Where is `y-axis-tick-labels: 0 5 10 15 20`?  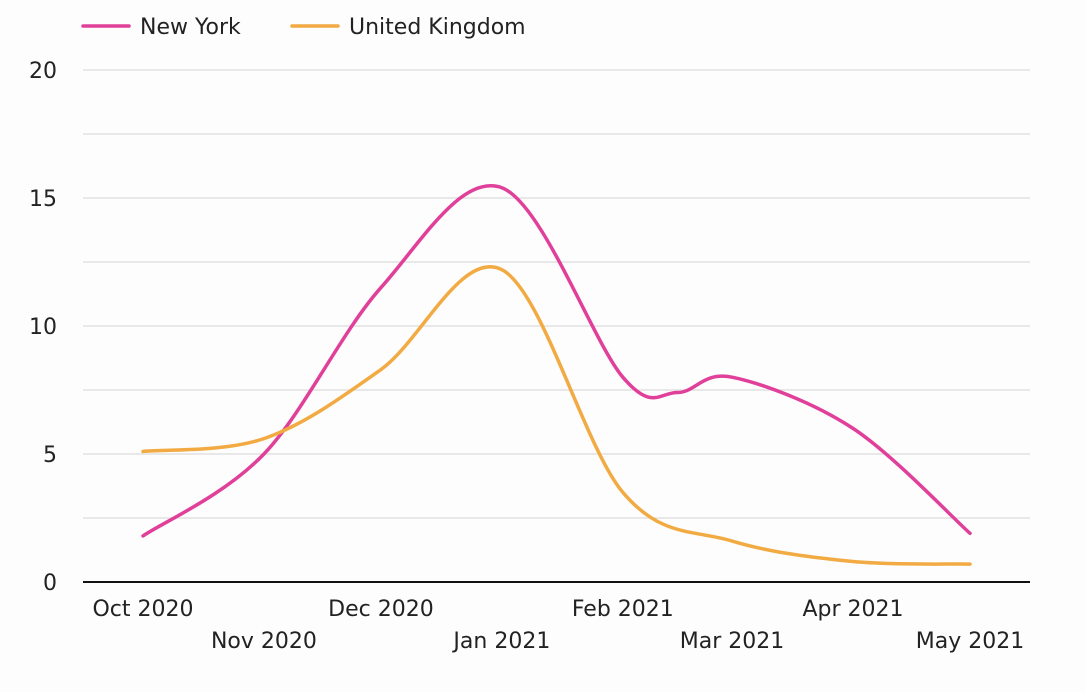
y-axis-tick-labels: 0 5 10 15 20 is located at coordinates (43, 327).